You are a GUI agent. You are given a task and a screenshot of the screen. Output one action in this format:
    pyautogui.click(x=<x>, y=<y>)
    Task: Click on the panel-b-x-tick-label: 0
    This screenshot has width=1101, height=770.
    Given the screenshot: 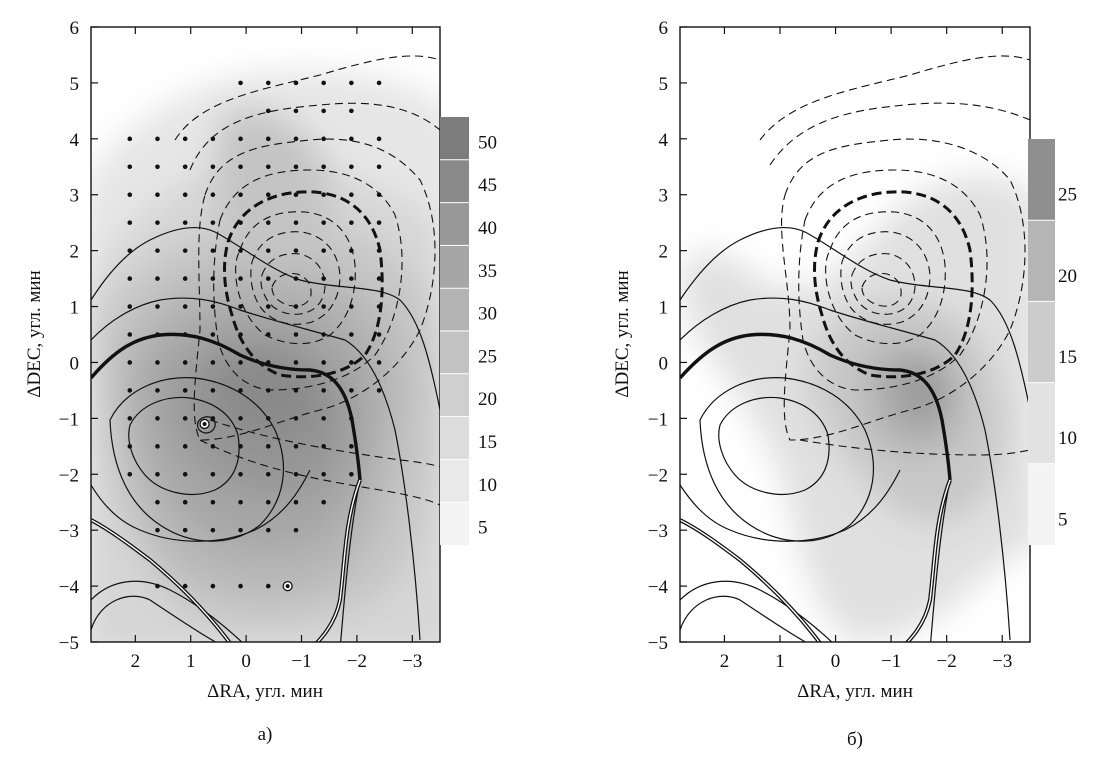 What is the action you would take?
    pyautogui.click(x=836, y=661)
    